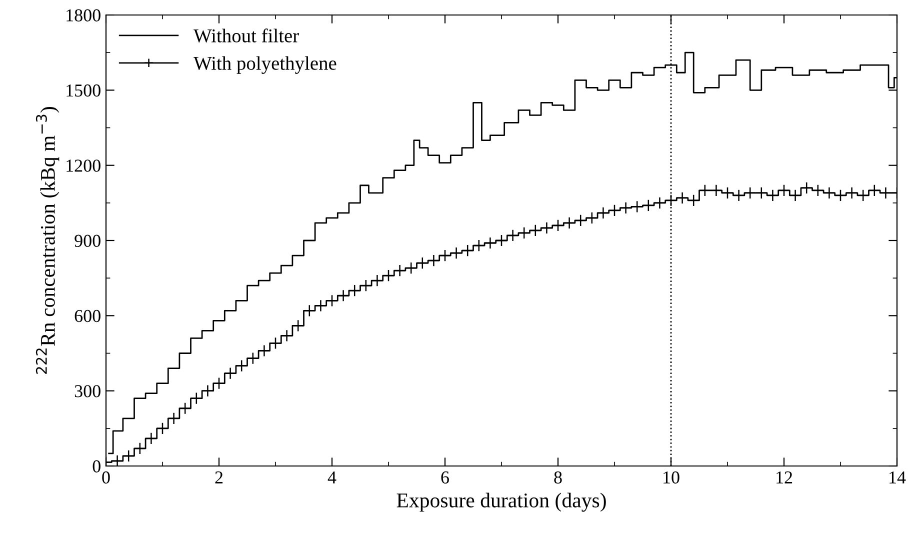  Describe the element at coordinates (784, 477) in the screenshot. I see `x-tick-label: 12` at that location.